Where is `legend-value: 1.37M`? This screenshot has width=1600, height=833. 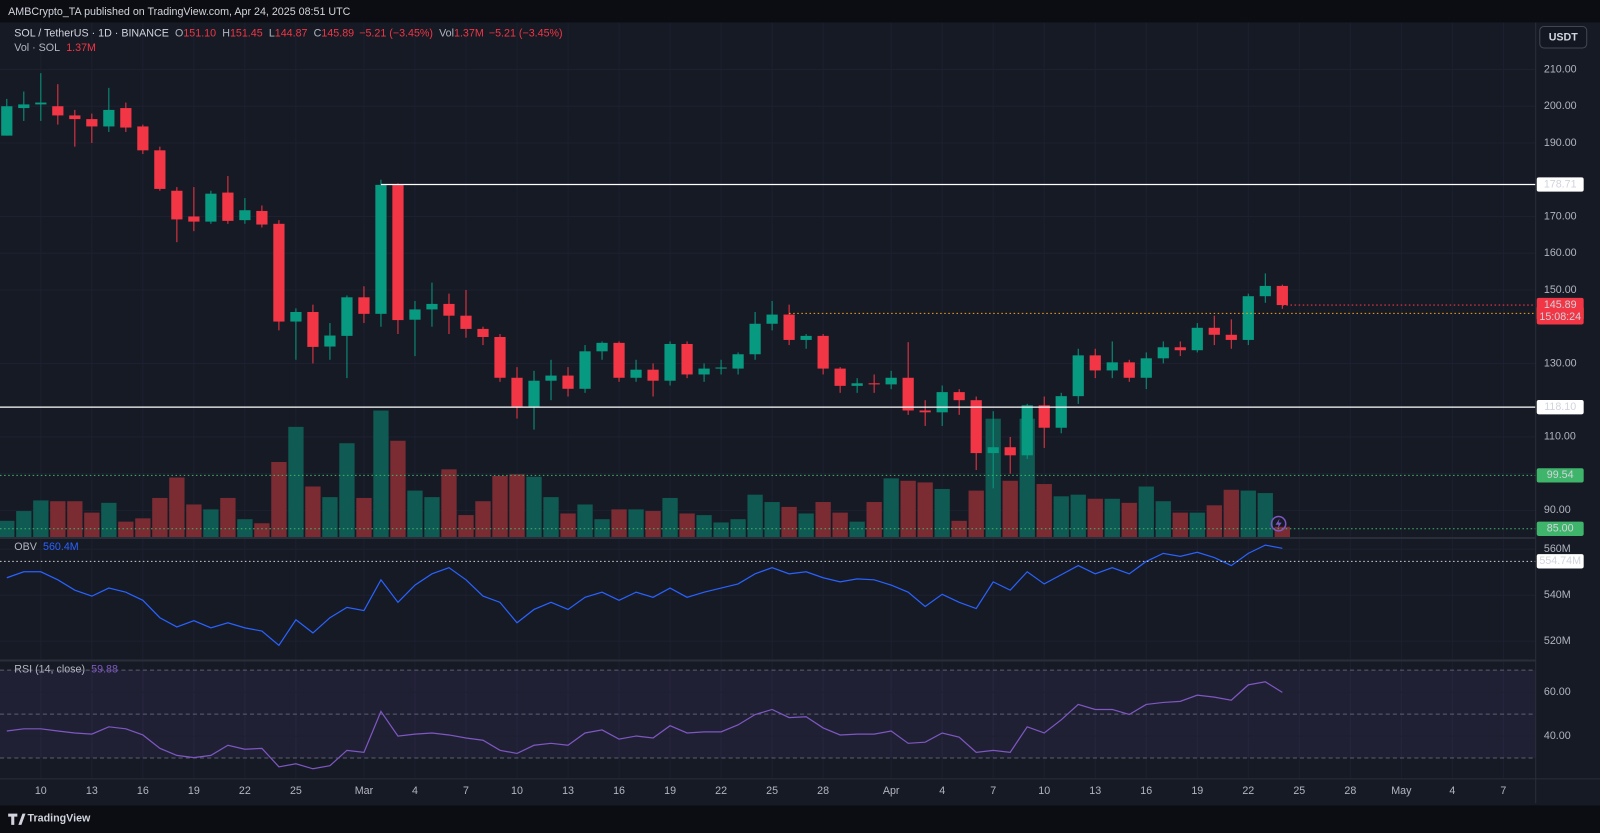
legend-value: 1.37M is located at coordinates (469, 34).